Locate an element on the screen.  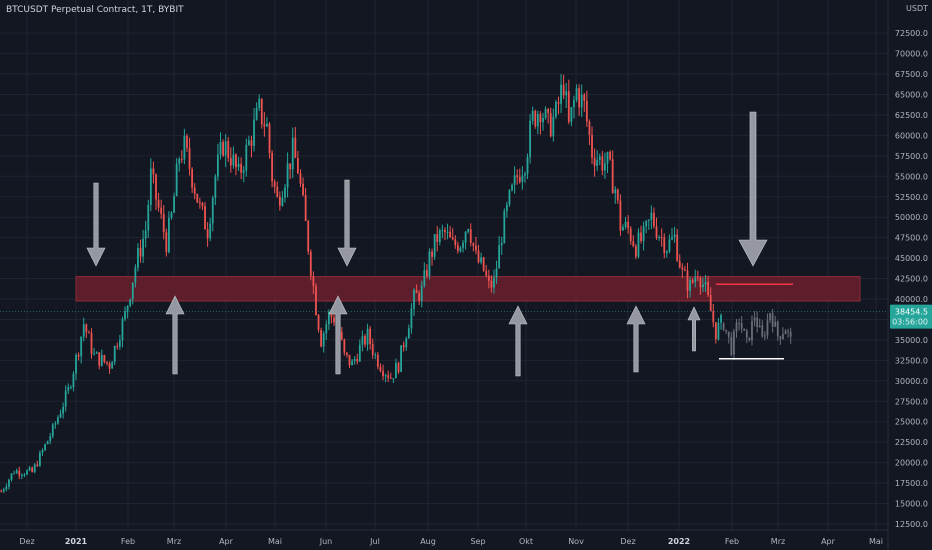
resistance-zone-layer is located at coordinates (468, 289).